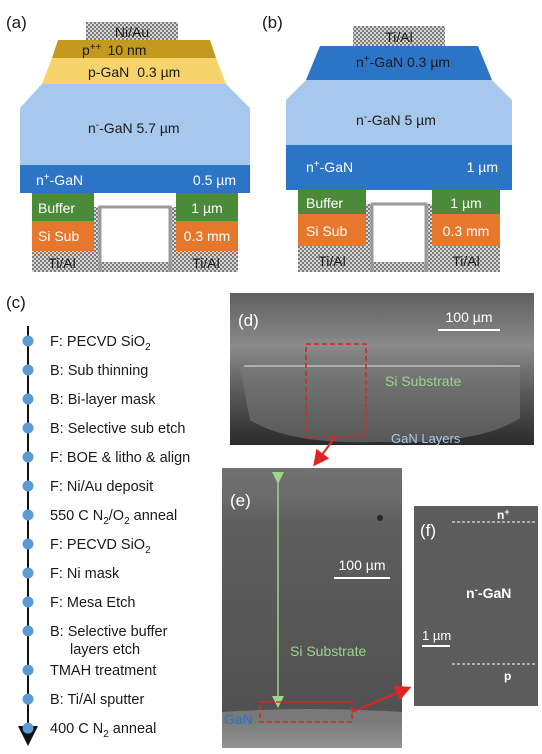 The image size is (542, 754). Describe the element at coordinates (114, 50) in the screenshot. I see `panel-a-p-plus-label: p++ 10 nm` at that location.